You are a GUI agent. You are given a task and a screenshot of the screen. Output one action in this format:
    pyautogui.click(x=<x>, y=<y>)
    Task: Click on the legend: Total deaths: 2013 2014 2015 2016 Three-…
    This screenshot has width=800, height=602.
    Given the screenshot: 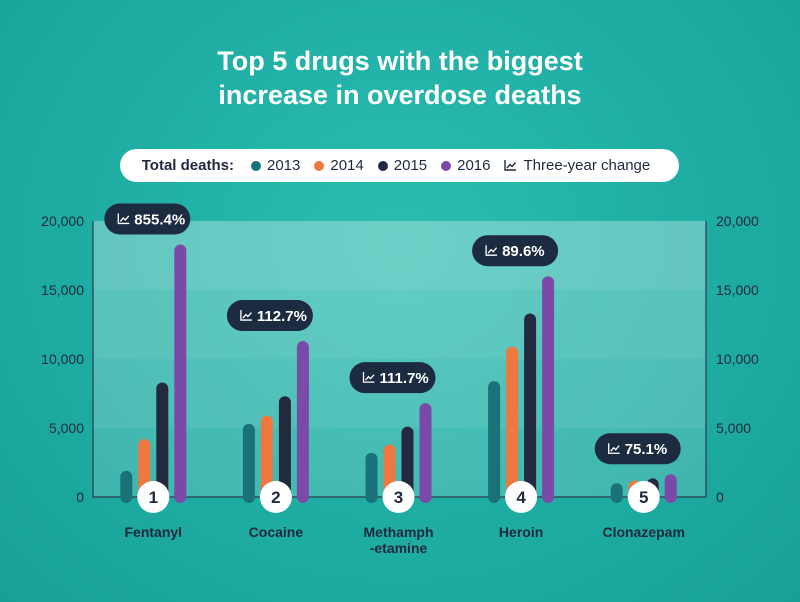 What is the action you would take?
    pyautogui.click(x=399, y=165)
    